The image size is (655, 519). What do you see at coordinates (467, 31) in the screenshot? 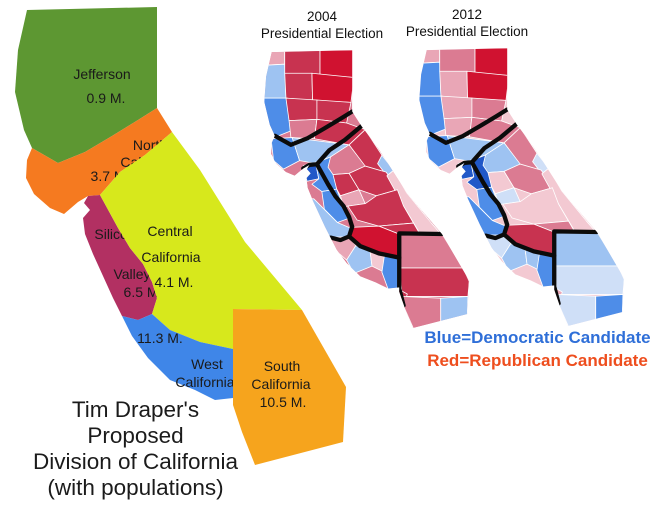
I see `title-2012-subtitle: Presidential Election` at bounding box center [467, 31].